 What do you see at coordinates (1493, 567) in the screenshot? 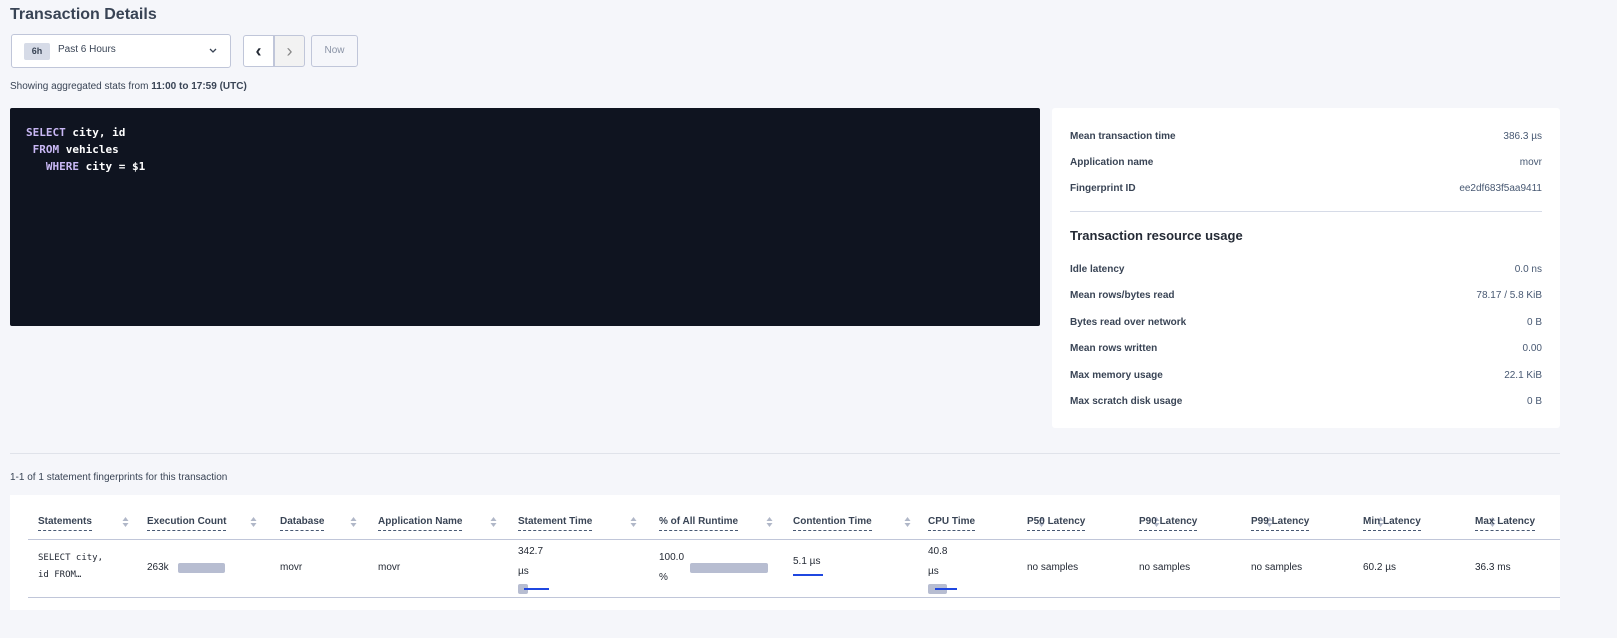
I see `cell-max: 36.3 ms` at bounding box center [1493, 567].